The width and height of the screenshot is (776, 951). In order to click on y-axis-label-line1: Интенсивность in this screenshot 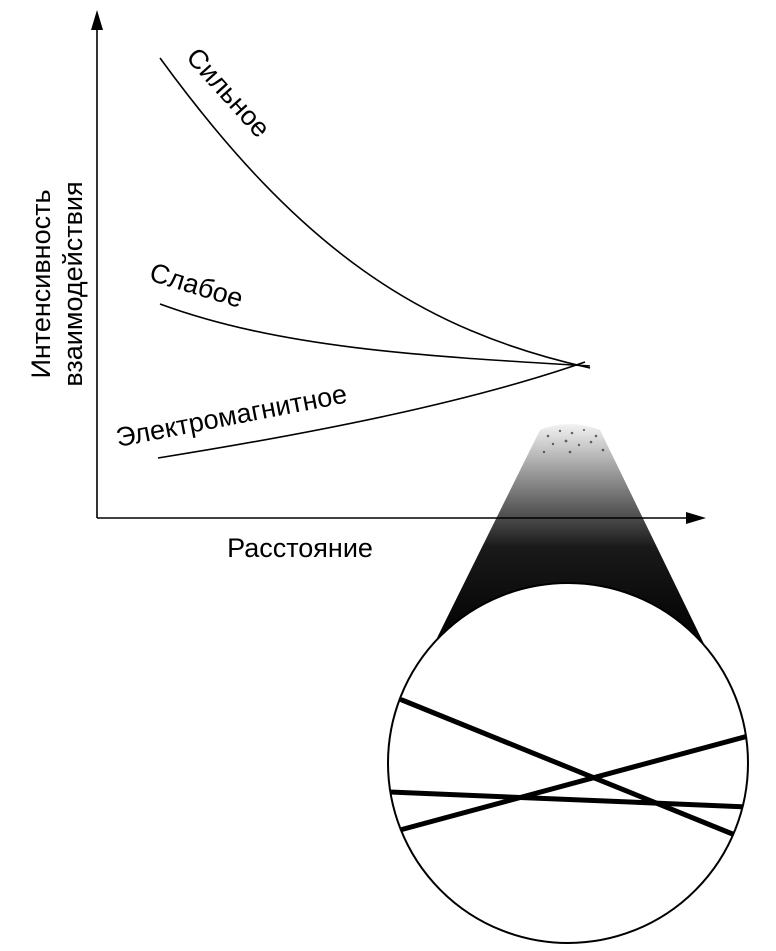, I will do `click(41, 283)`.